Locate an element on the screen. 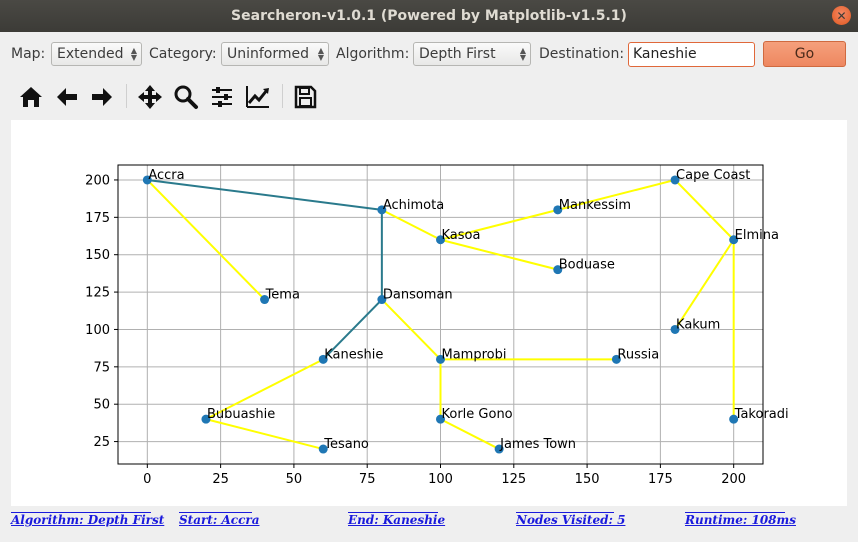 Image resolution: width=858 pixels, height=542 pixels. subplots-button is located at coordinates (222, 97).